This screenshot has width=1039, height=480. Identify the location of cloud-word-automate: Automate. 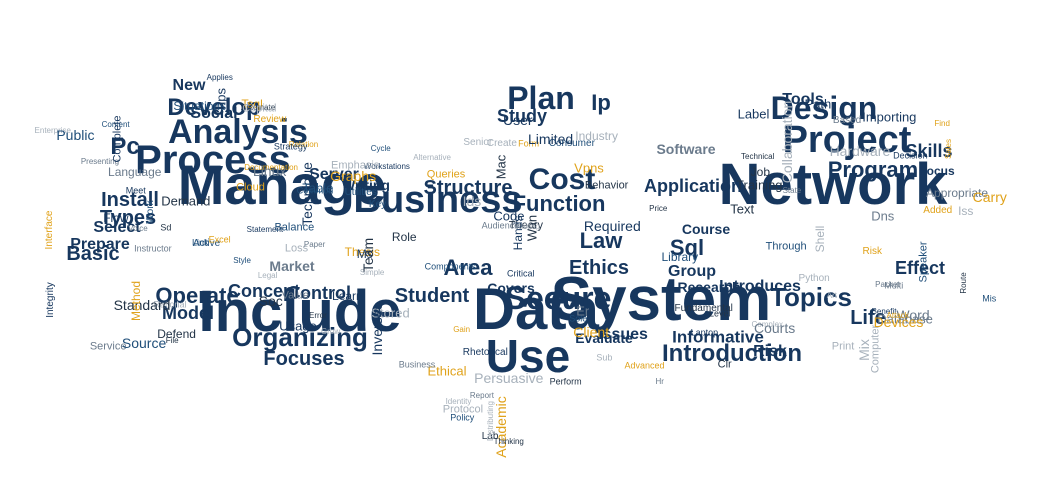
(258, 108).